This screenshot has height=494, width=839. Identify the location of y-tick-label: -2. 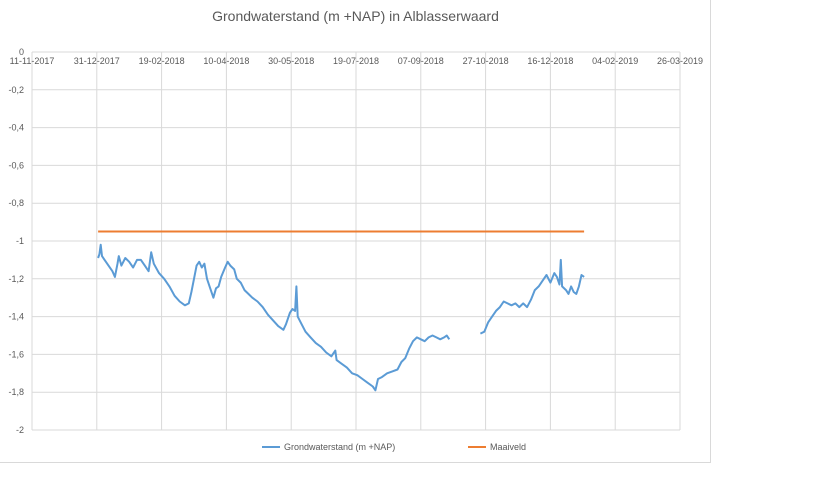
(20, 430).